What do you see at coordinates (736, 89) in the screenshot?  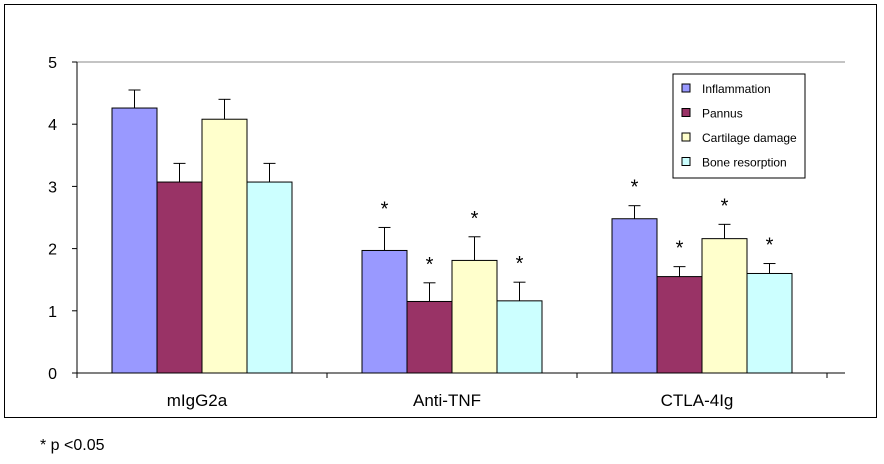 I see `legend-label: Inflammation` at bounding box center [736, 89].